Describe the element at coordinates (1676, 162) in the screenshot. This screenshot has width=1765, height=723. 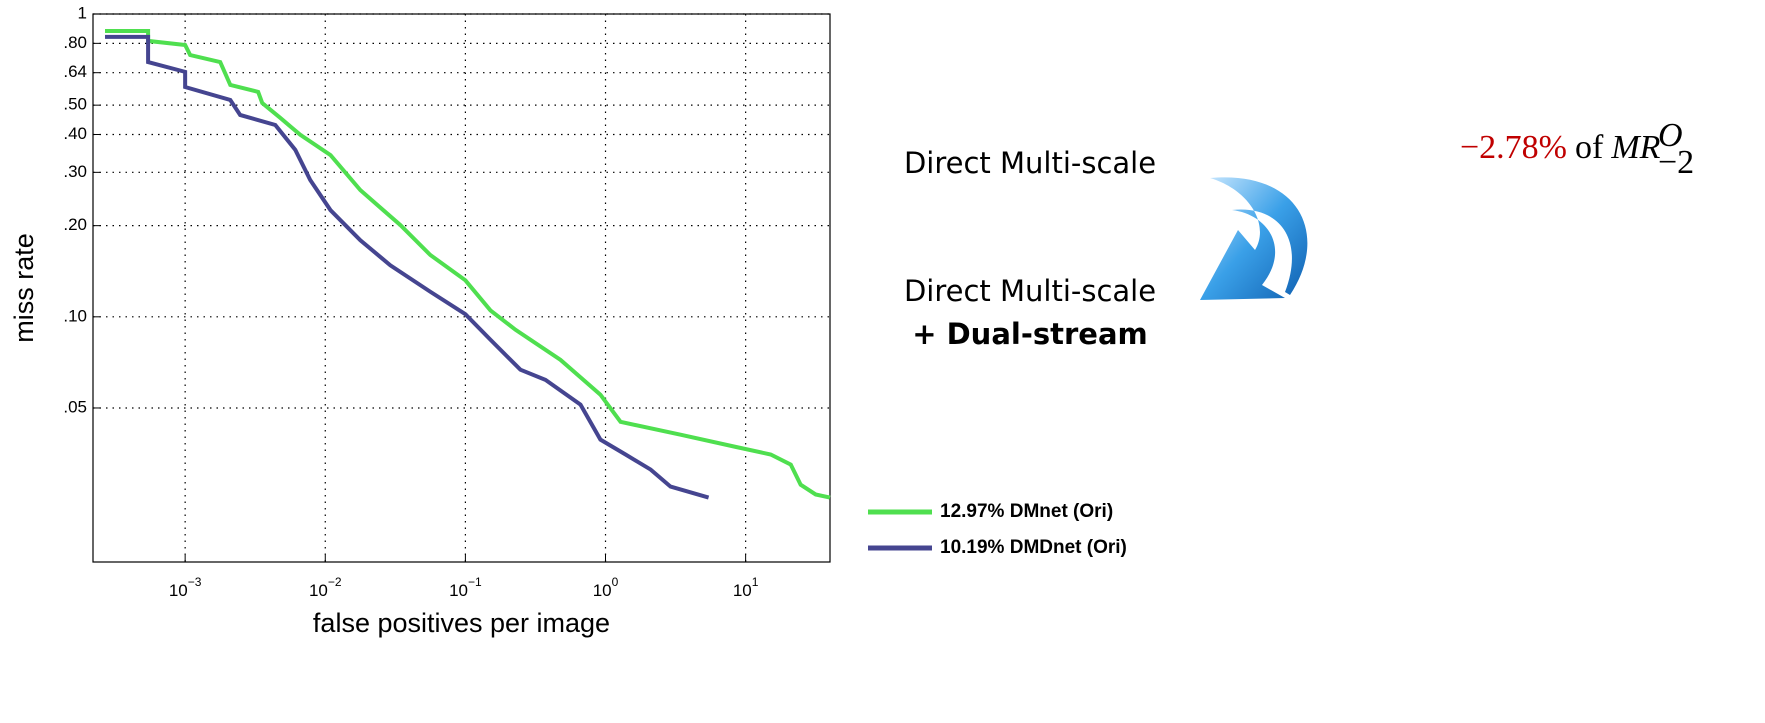
I see `metric-sub: −2` at that location.